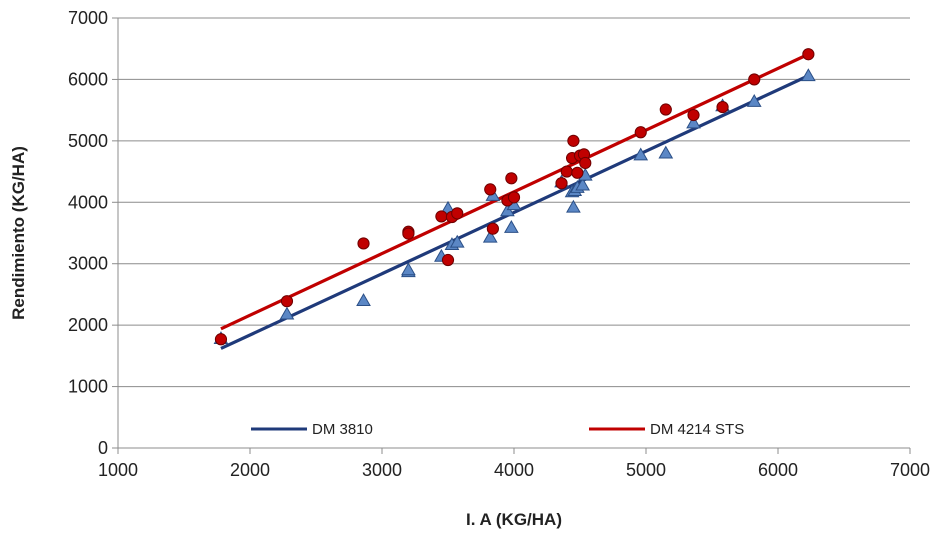 The width and height of the screenshot is (940, 535). Describe the element at coordinates (88, 264) in the screenshot. I see `y-tick-label-3000: 3000` at that location.